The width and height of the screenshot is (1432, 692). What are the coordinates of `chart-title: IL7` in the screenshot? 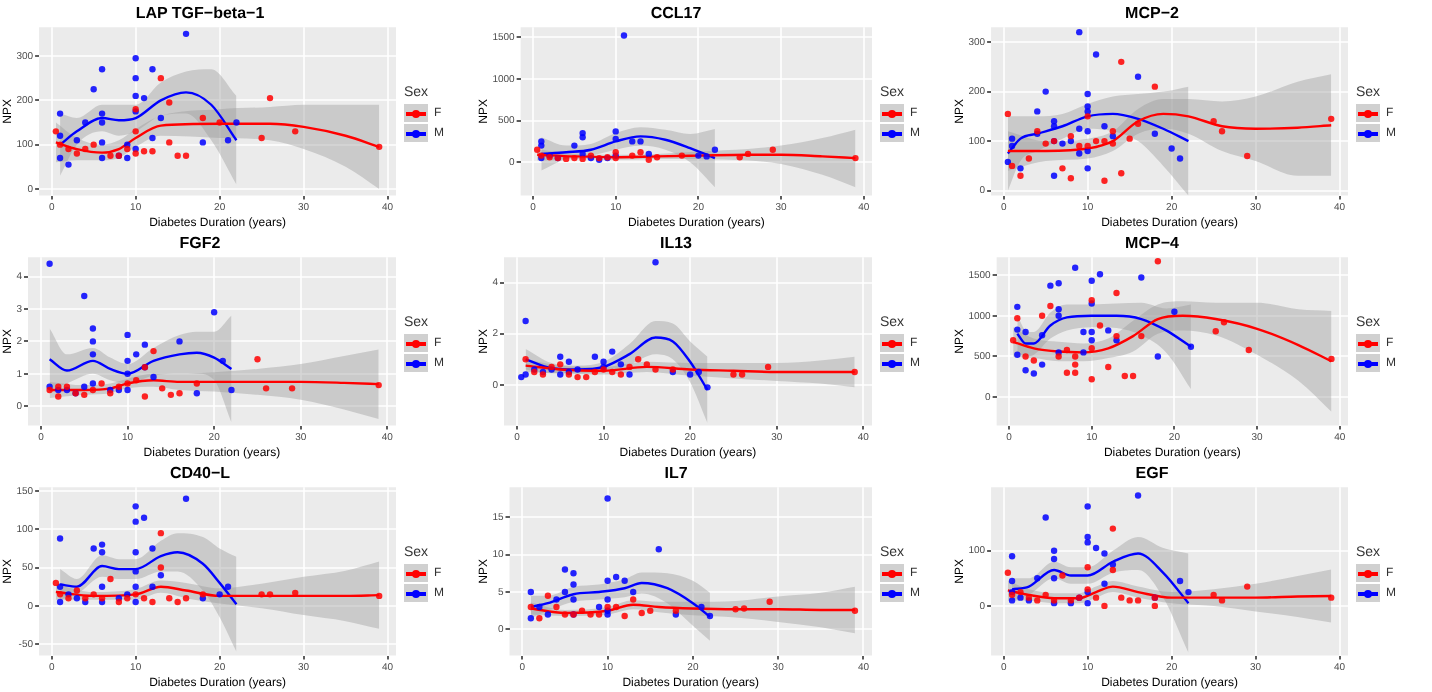 It's located at (676, 473).